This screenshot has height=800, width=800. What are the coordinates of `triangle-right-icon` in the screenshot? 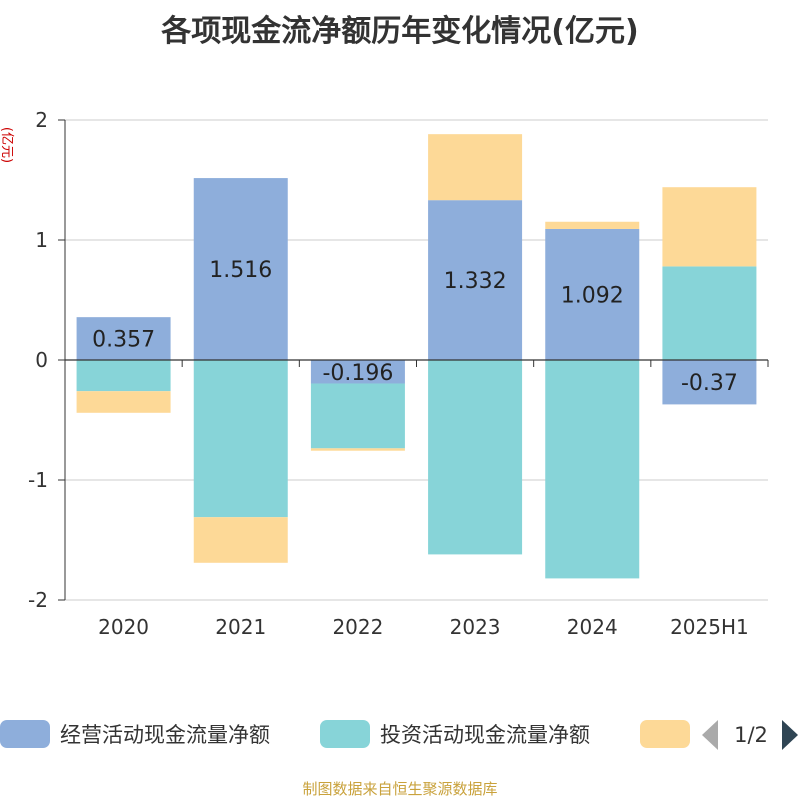 It's located at (790, 735).